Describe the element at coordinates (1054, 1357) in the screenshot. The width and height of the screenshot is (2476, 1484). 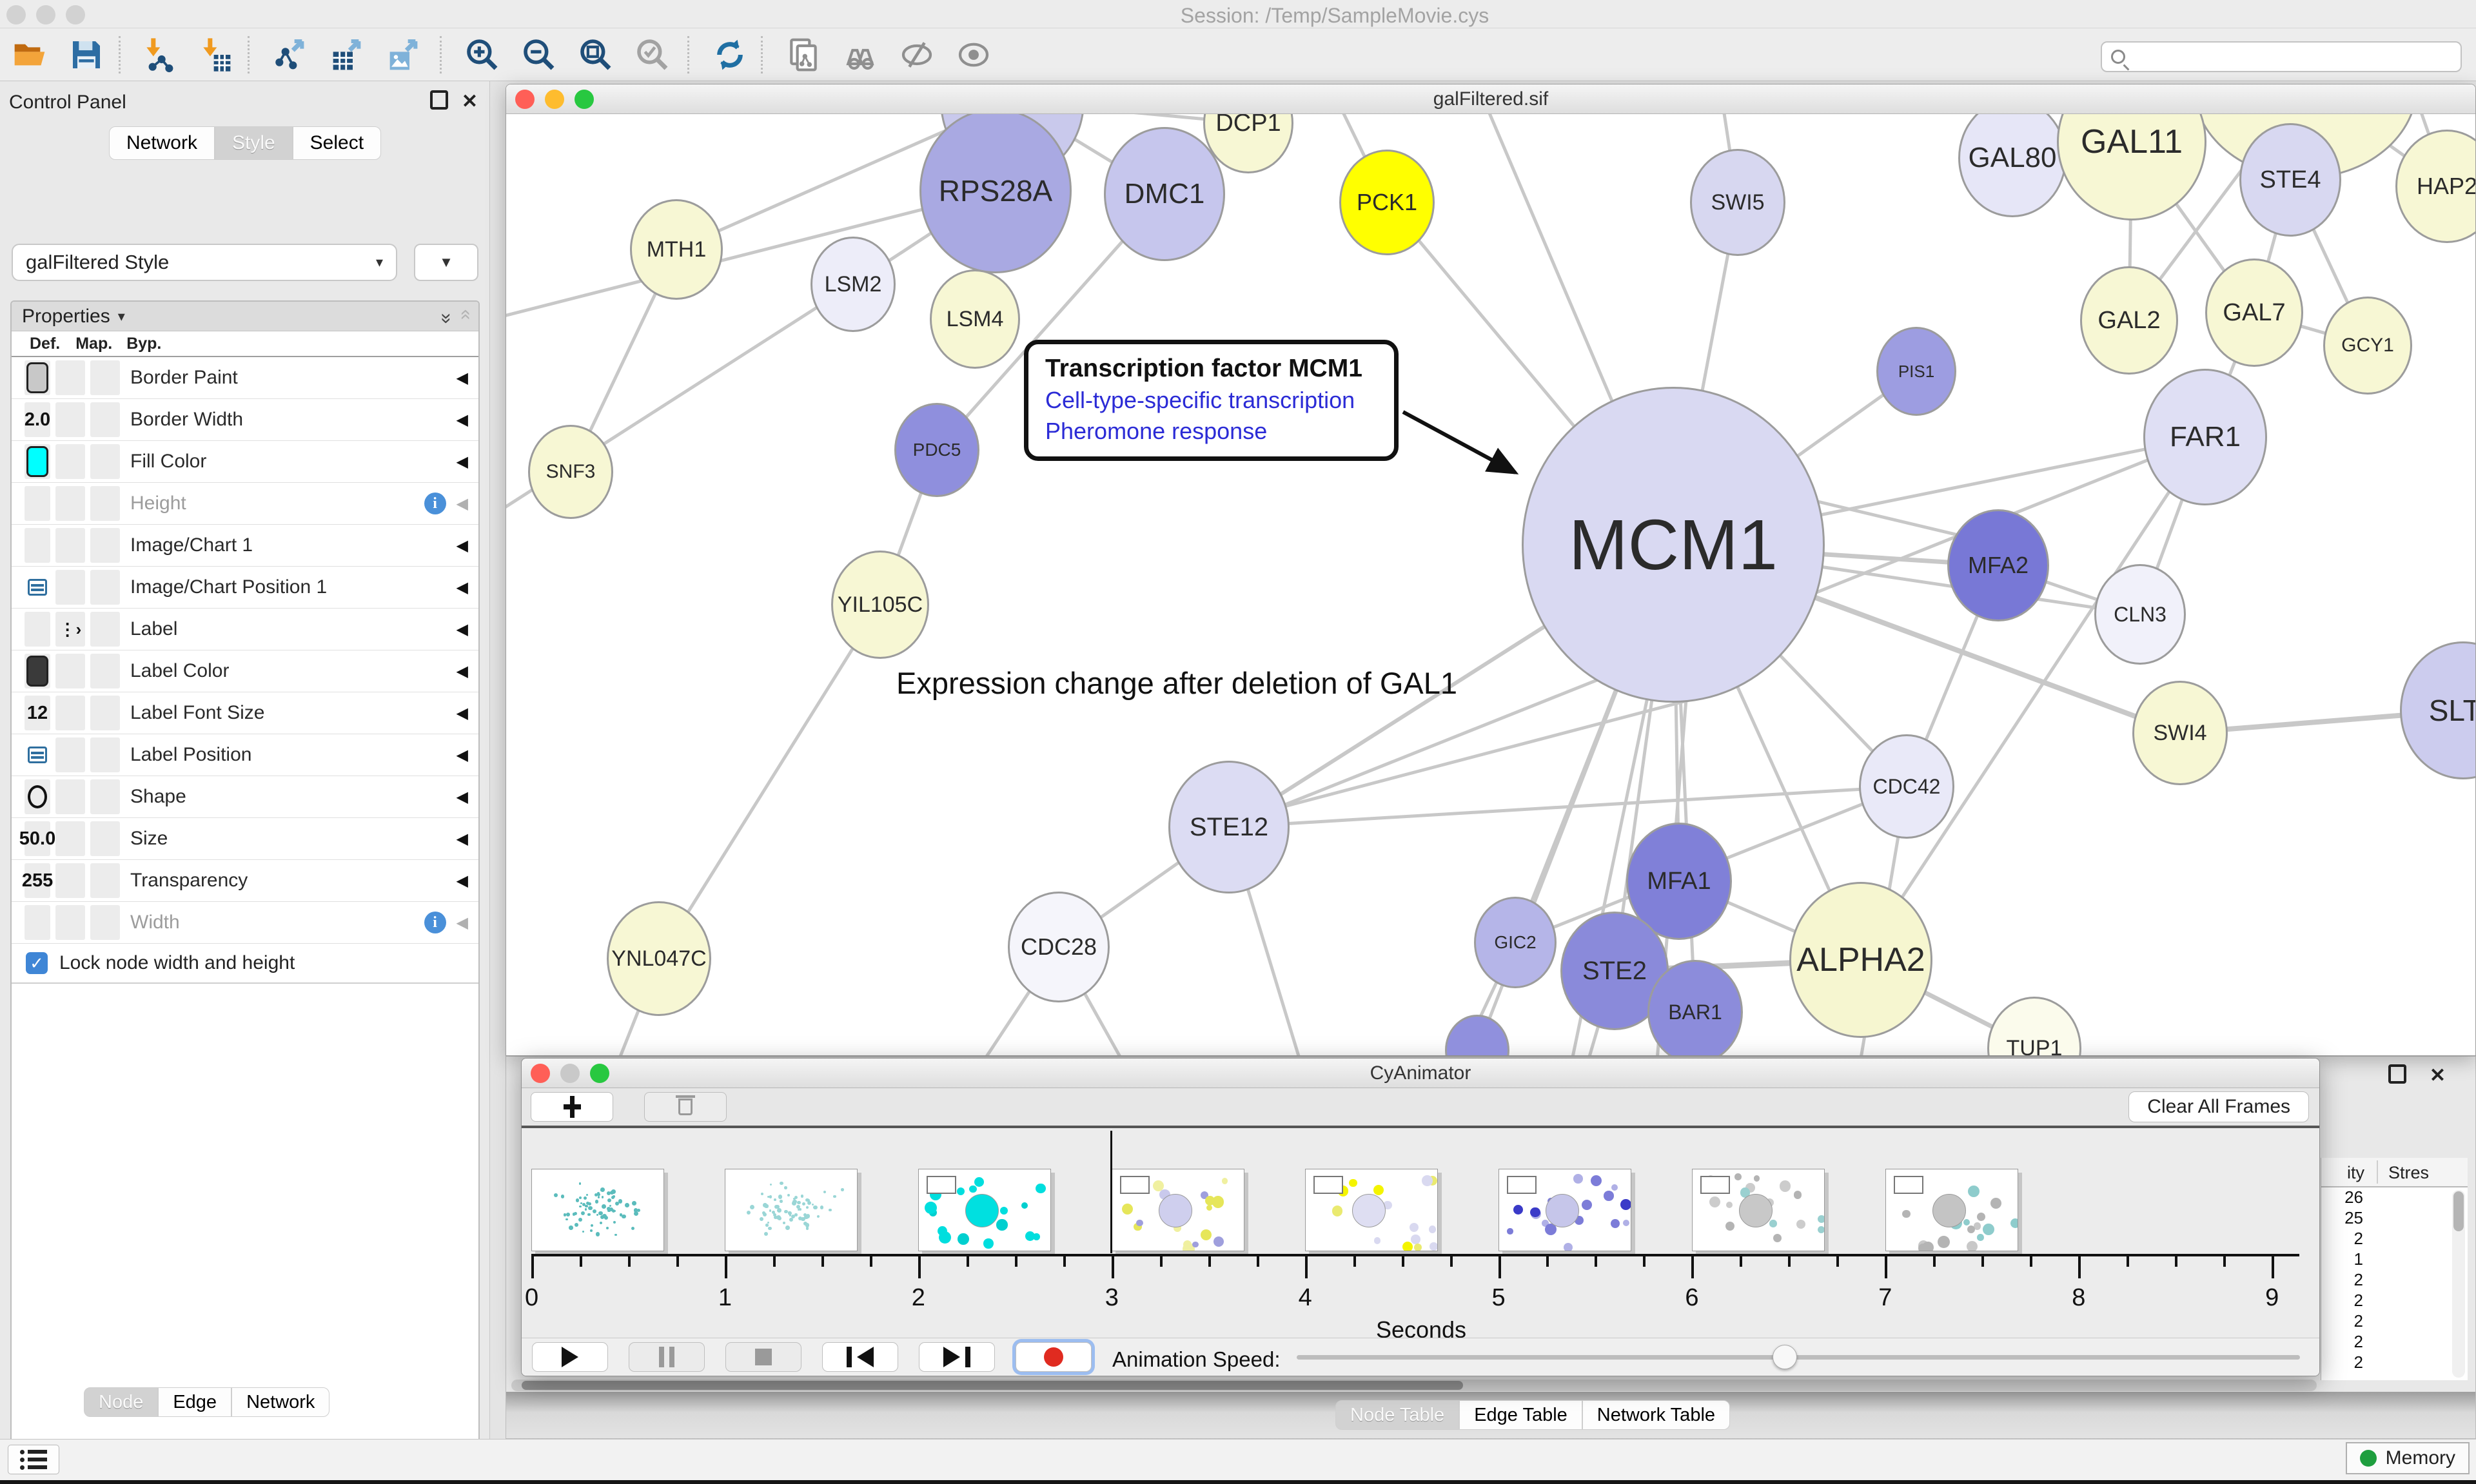
I see `record-button` at that location.